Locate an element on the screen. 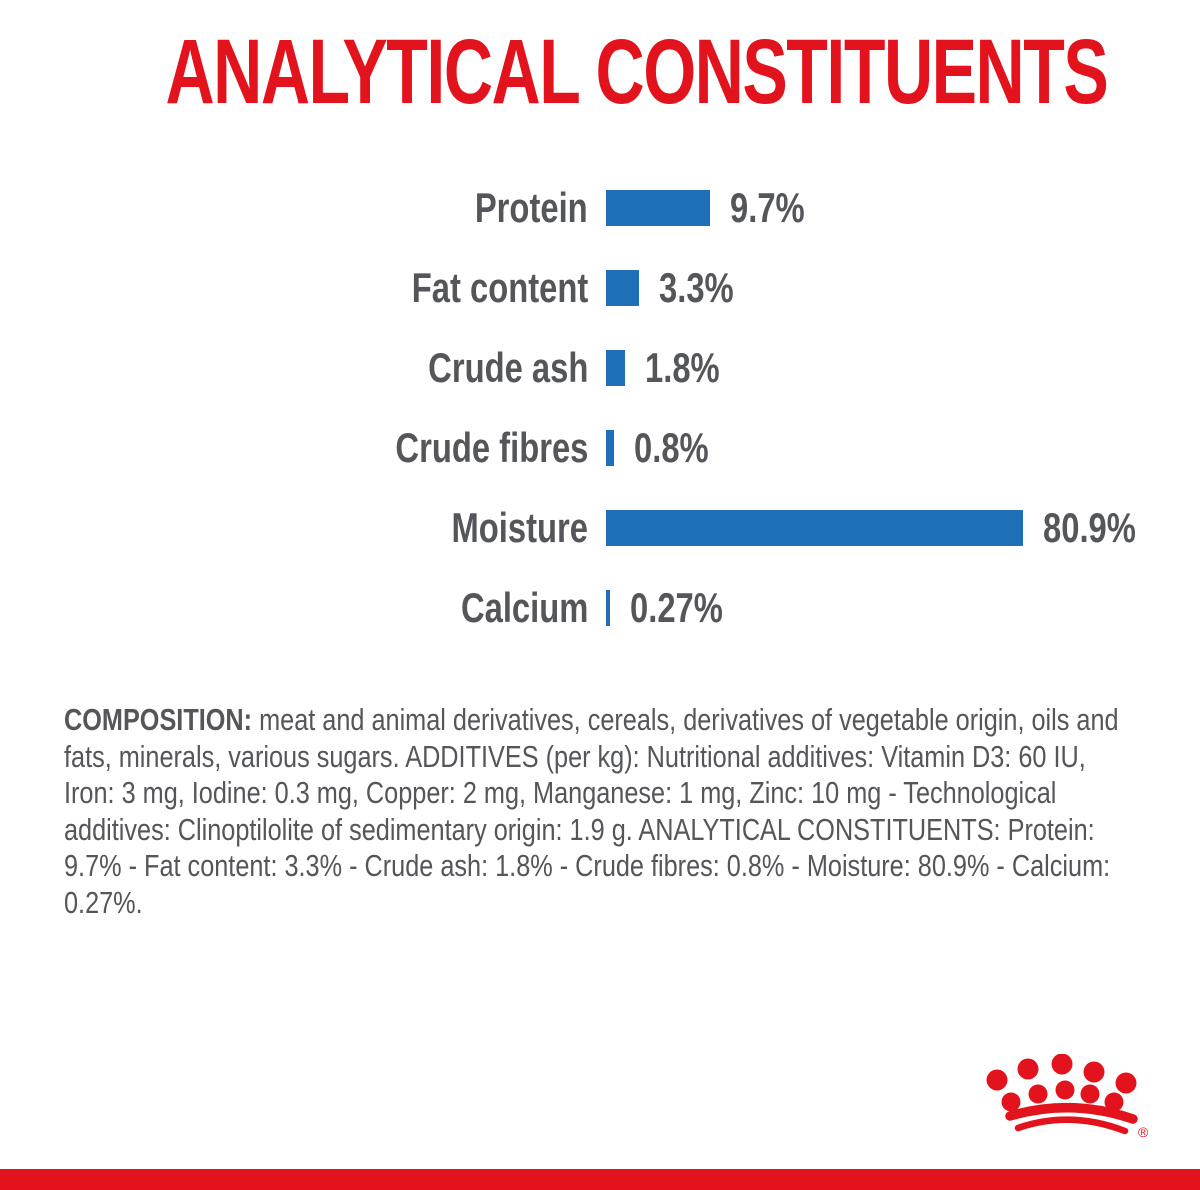  chart-row-protein: Protein 9.7% is located at coordinates (600, 208).